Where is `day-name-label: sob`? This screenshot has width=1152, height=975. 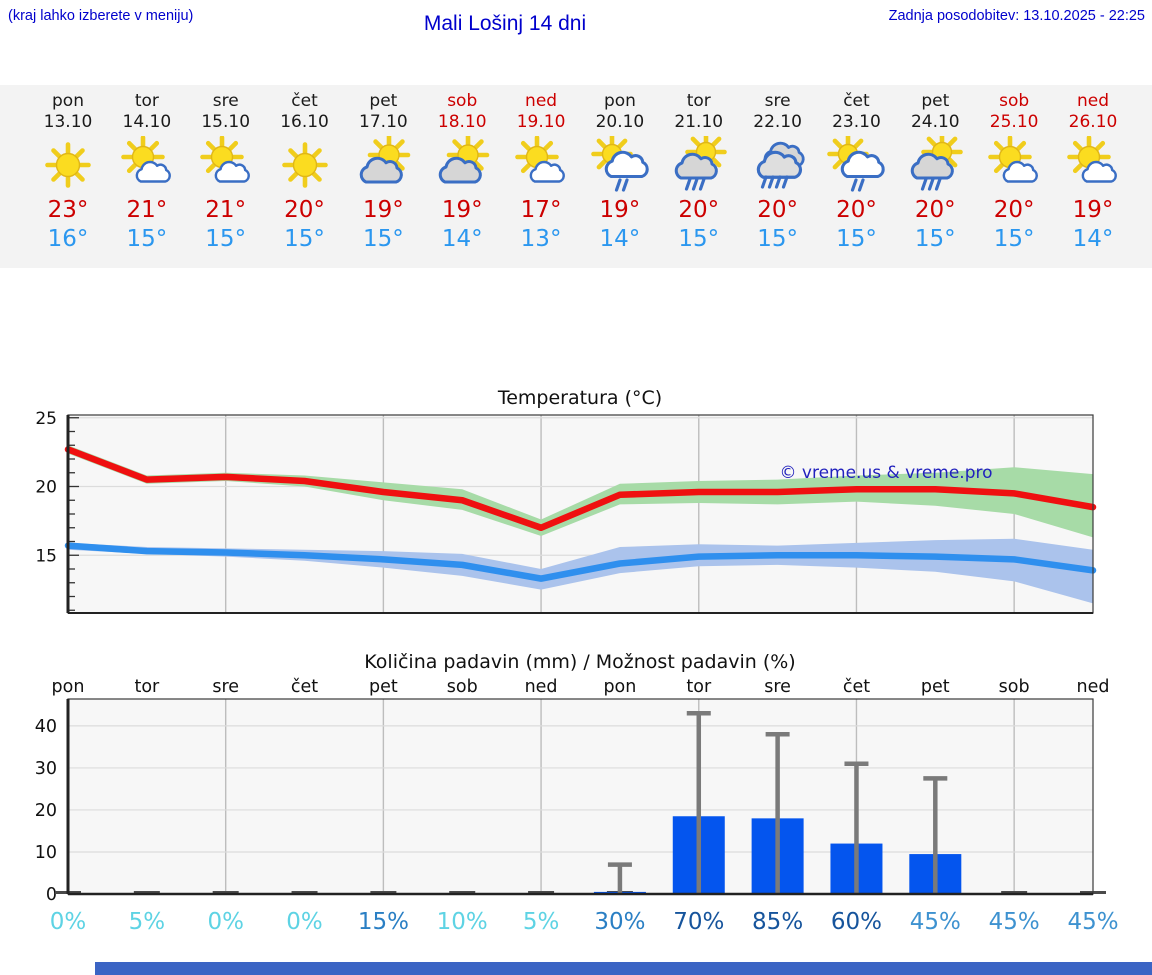 day-name-label: sob is located at coordinates (462, 101).